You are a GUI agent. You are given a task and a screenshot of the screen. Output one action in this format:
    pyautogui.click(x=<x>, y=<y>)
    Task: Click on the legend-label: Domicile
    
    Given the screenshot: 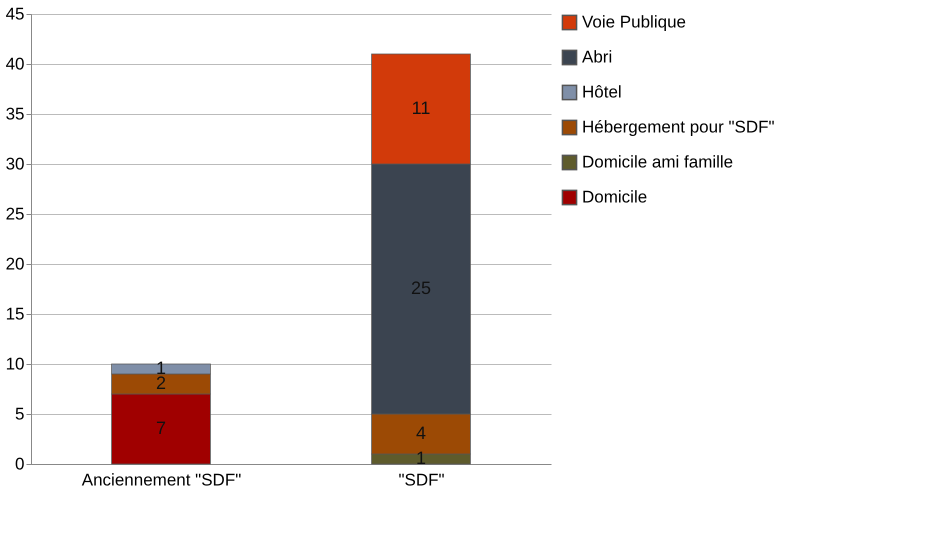 What is the action you would take?
    pyautogui.click(x=615, y=197)
    